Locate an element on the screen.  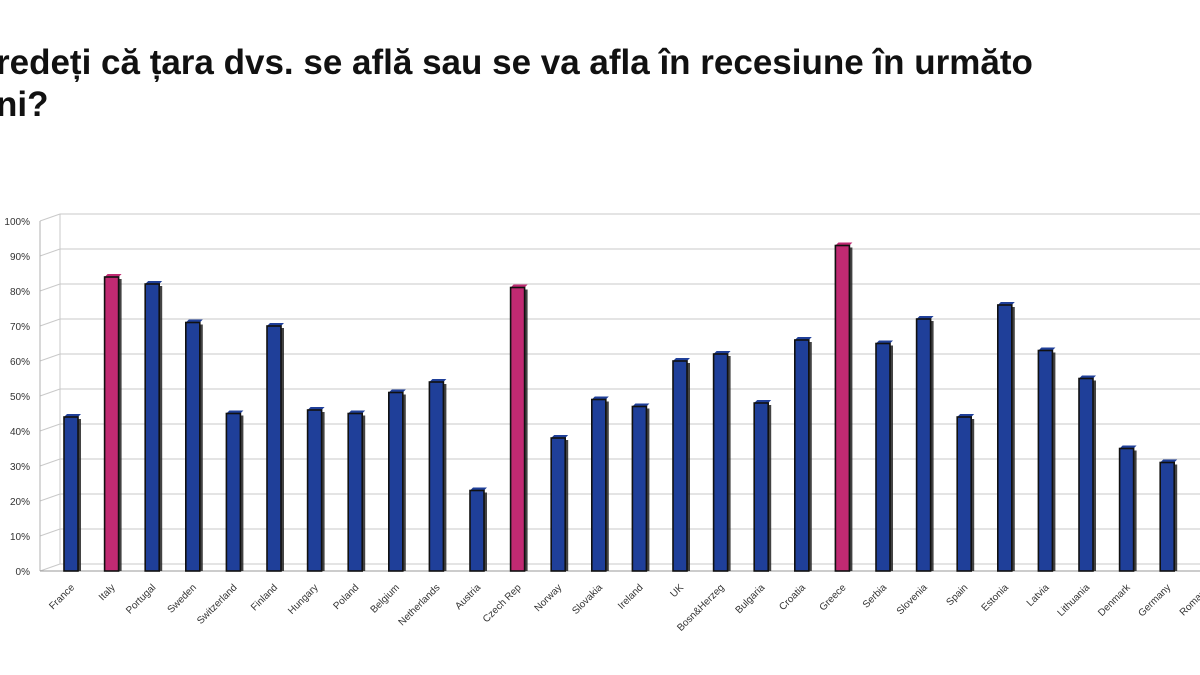
x-tick-label: Slovakia is located at coordinates (587, 599).